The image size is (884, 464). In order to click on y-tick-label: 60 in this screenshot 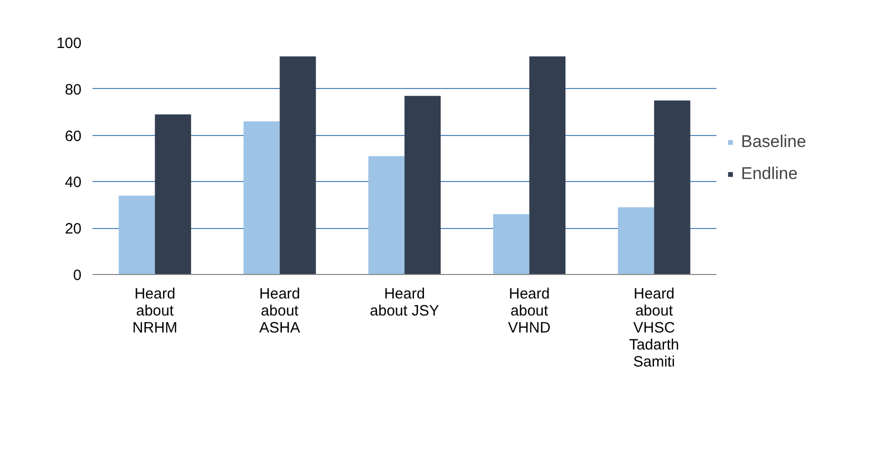, I will do `click(73, 136)`.